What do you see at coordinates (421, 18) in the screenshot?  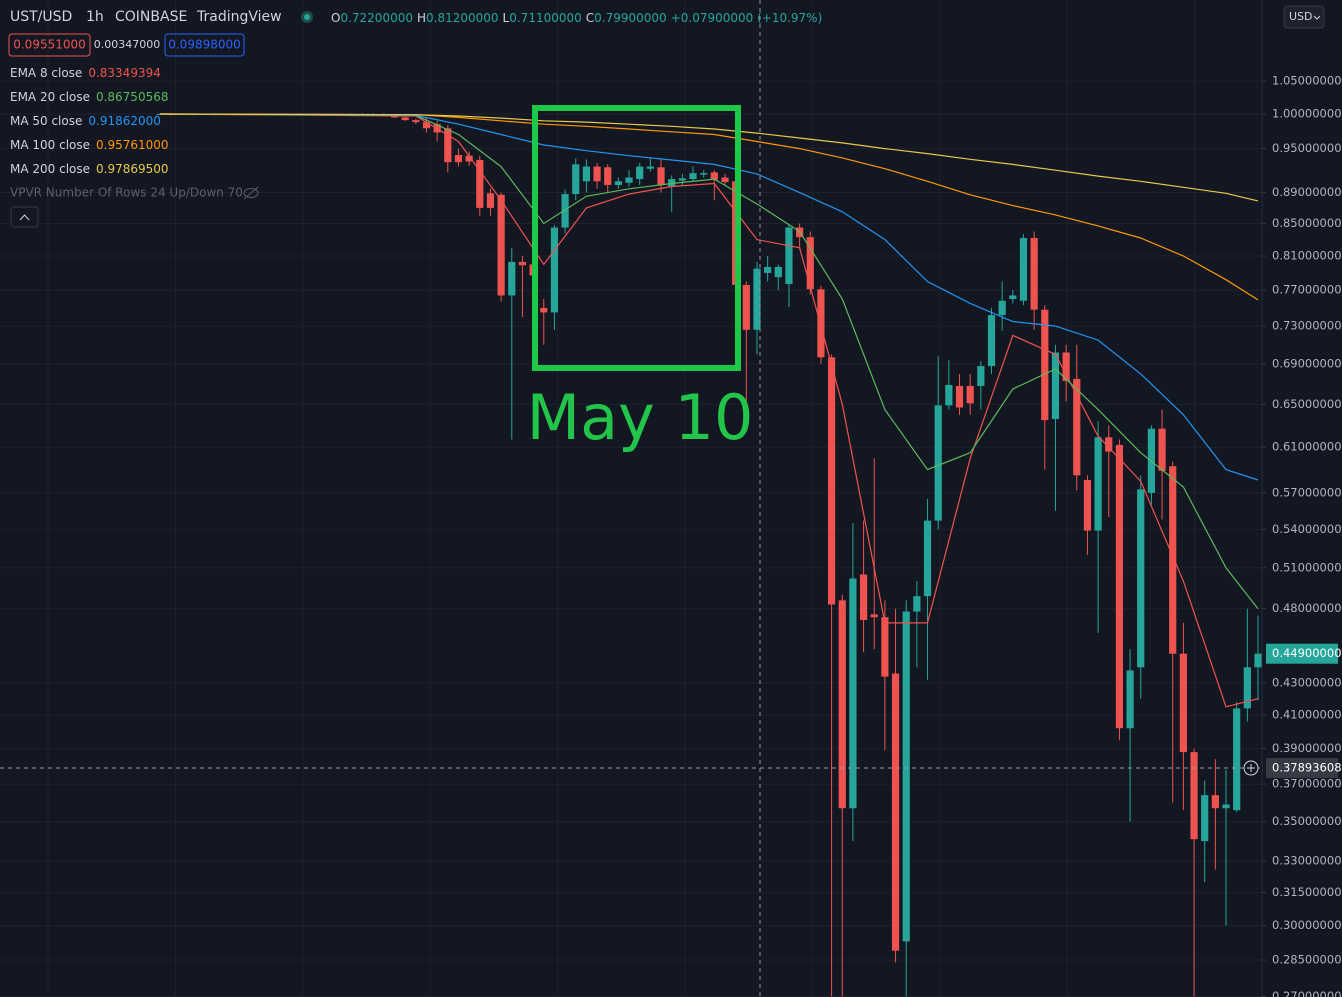 I see `ohlc-key: H` at bounding box center [421, 18].